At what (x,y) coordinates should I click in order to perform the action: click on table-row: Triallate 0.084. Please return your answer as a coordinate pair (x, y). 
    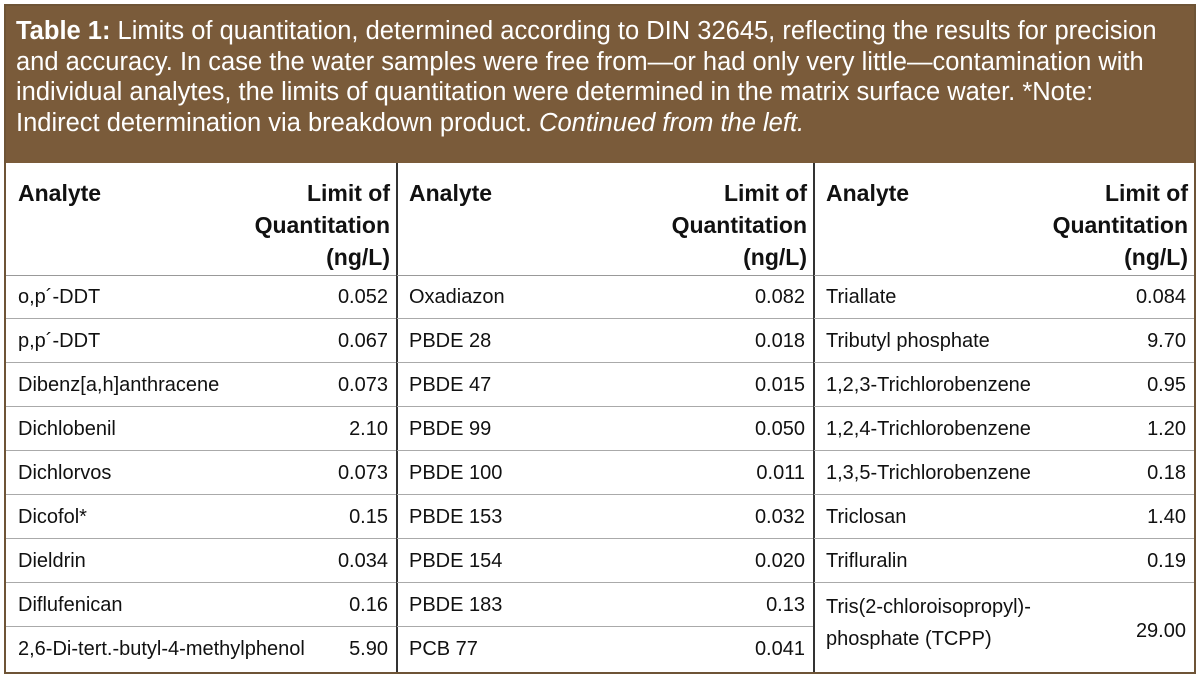
    Looking at the image, I should click on (1004, 297).